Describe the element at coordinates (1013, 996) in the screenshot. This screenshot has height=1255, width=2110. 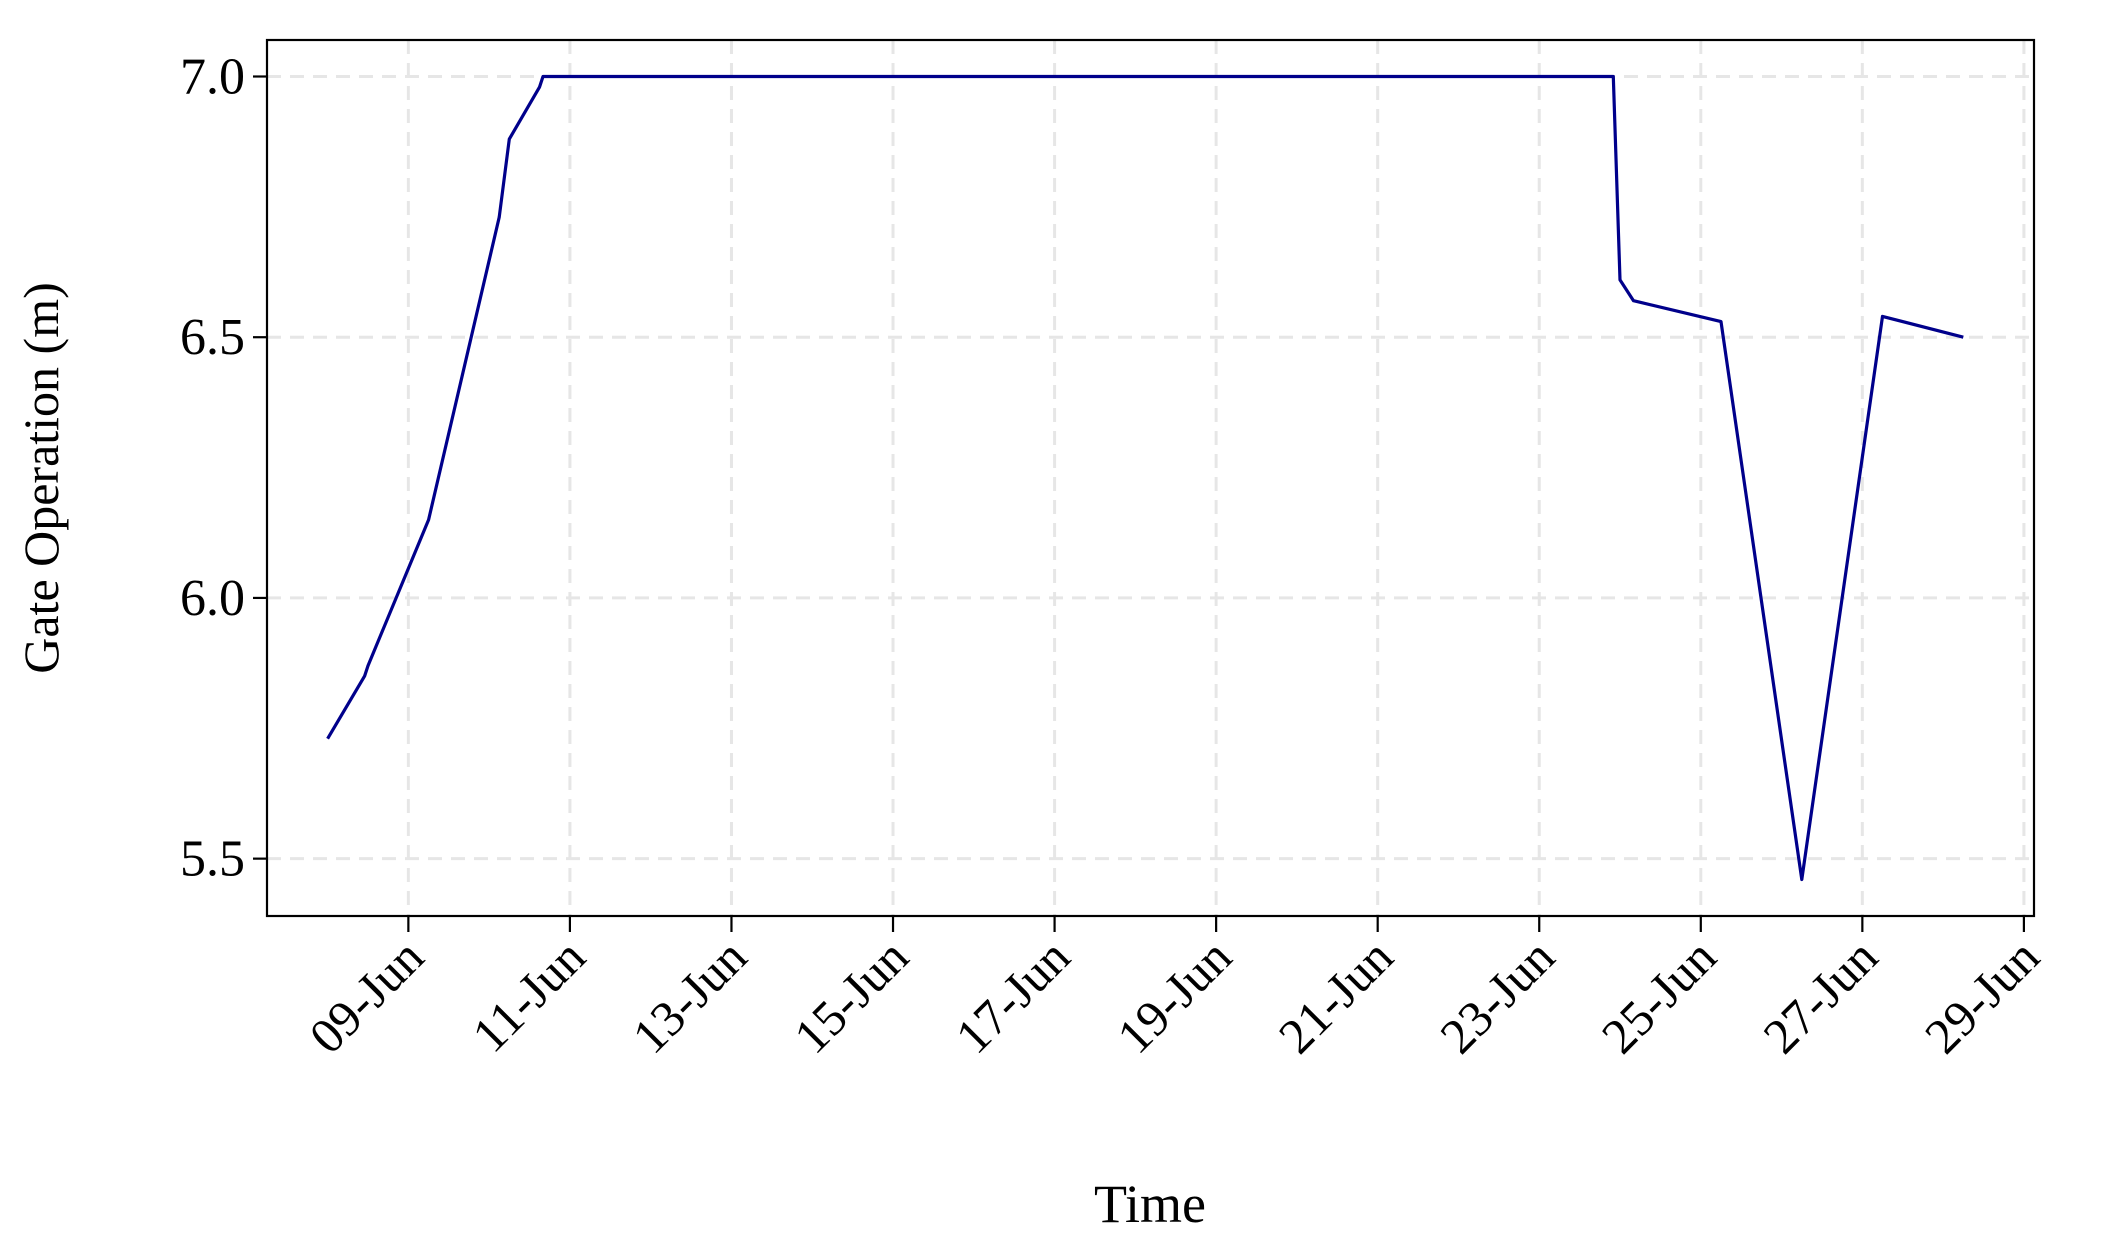
I see `x-tick-label: 17-Jun` at that location.